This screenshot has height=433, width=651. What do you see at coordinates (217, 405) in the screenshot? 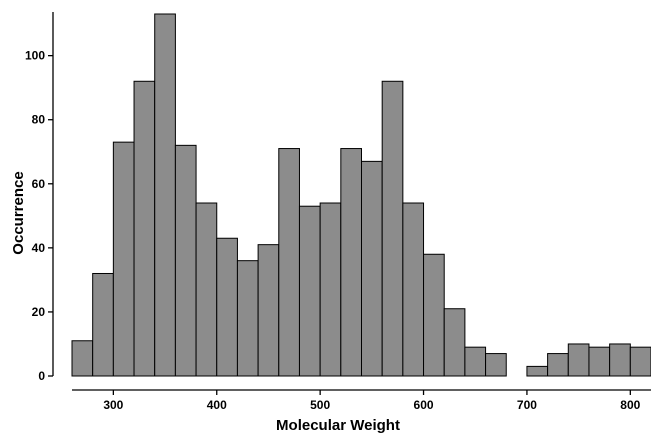
I see `x-tick-label: 400` at bounding box center [217, 405].